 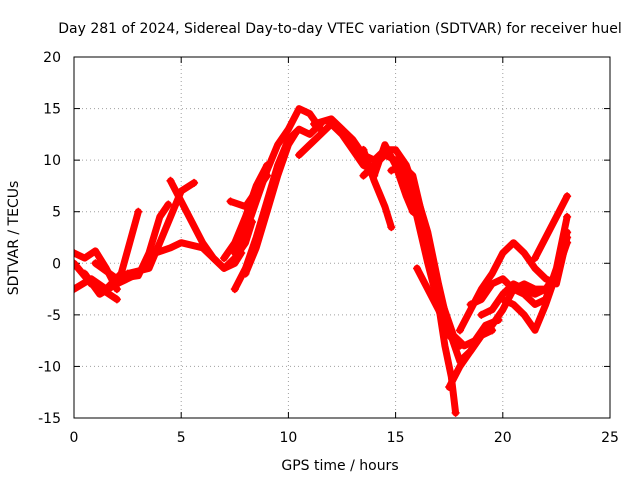 I want to click on y-tick-label: 15, so click(x=52, y=110).